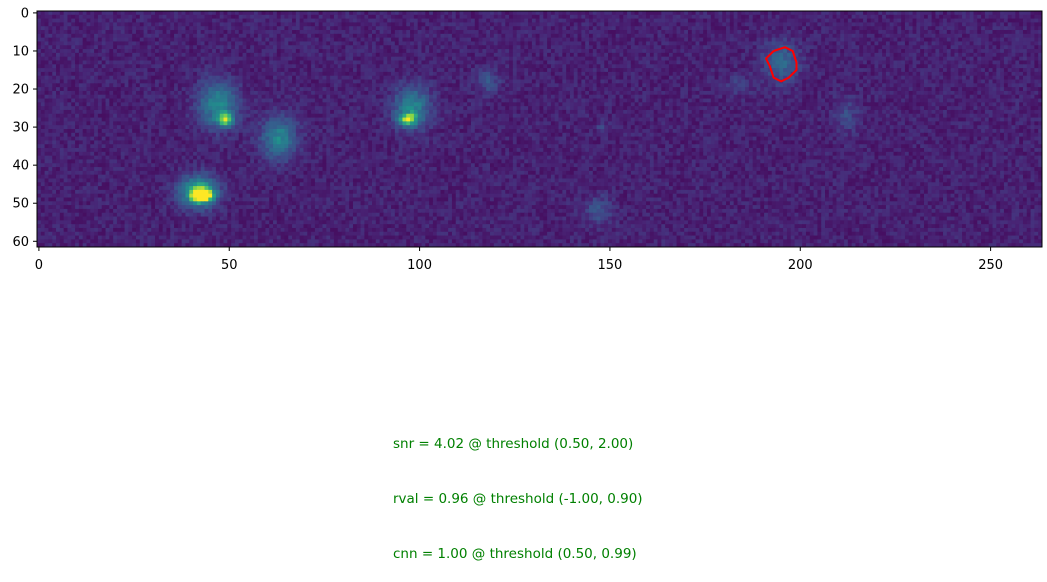 The width and height of the screenshot is (1047, 582). Describe the element at coordinates (990, 265) in the screenshot. I see `x-tick-label: 250` at that location.